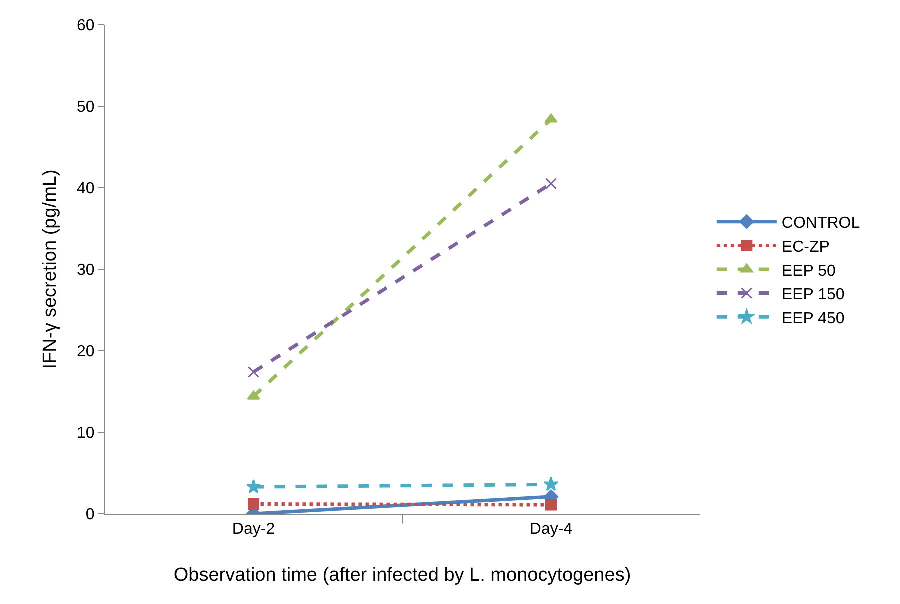 Image resolution: width=900 pixels, height=604 pixels. Describe the element at coordinates (86, 107) in the screenshot. I see `y-tick-label: 50` at that location.